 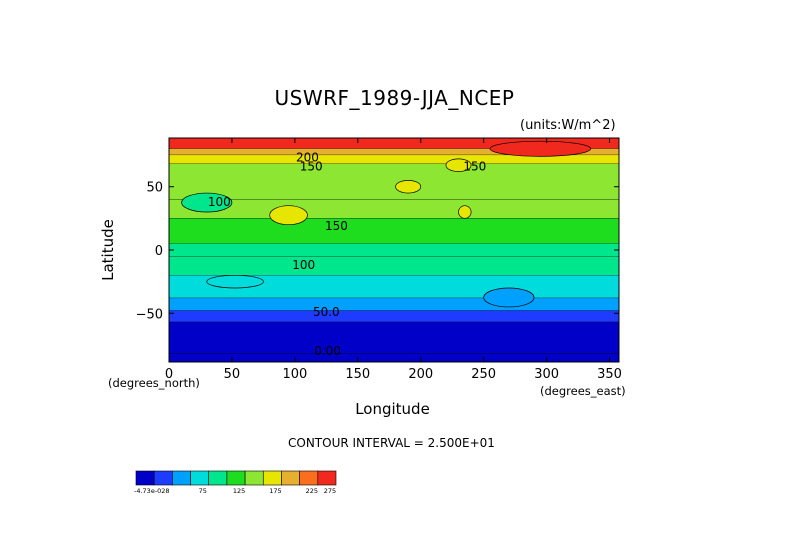 What do you see at coordinates (583, 391) in the screenshot?
I see `x-units-label: (degrees_east)` at bounding box center [583, 391].